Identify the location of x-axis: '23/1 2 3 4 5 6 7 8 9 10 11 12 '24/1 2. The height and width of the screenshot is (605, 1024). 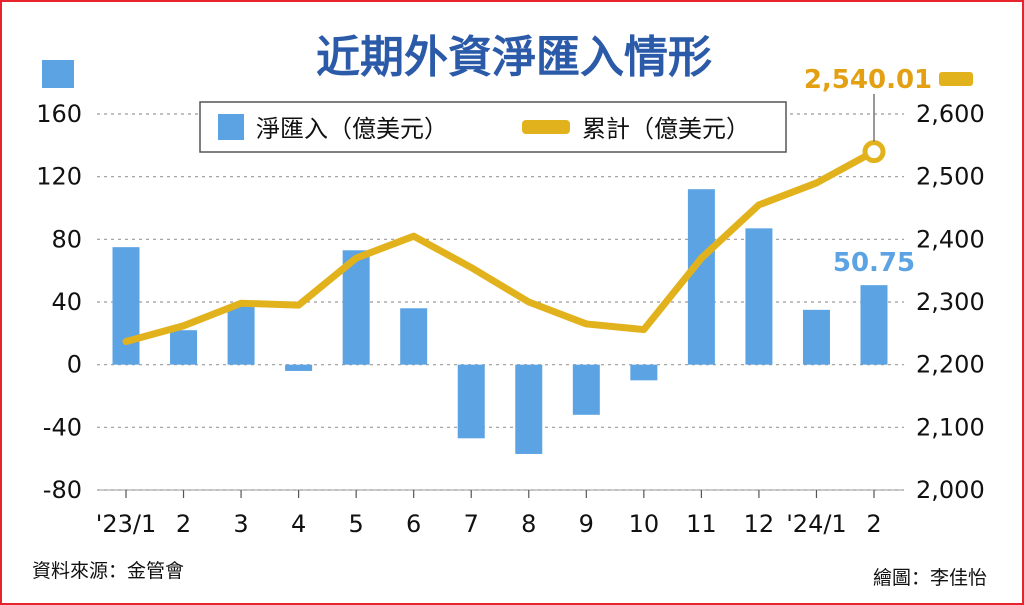
(500, 513).